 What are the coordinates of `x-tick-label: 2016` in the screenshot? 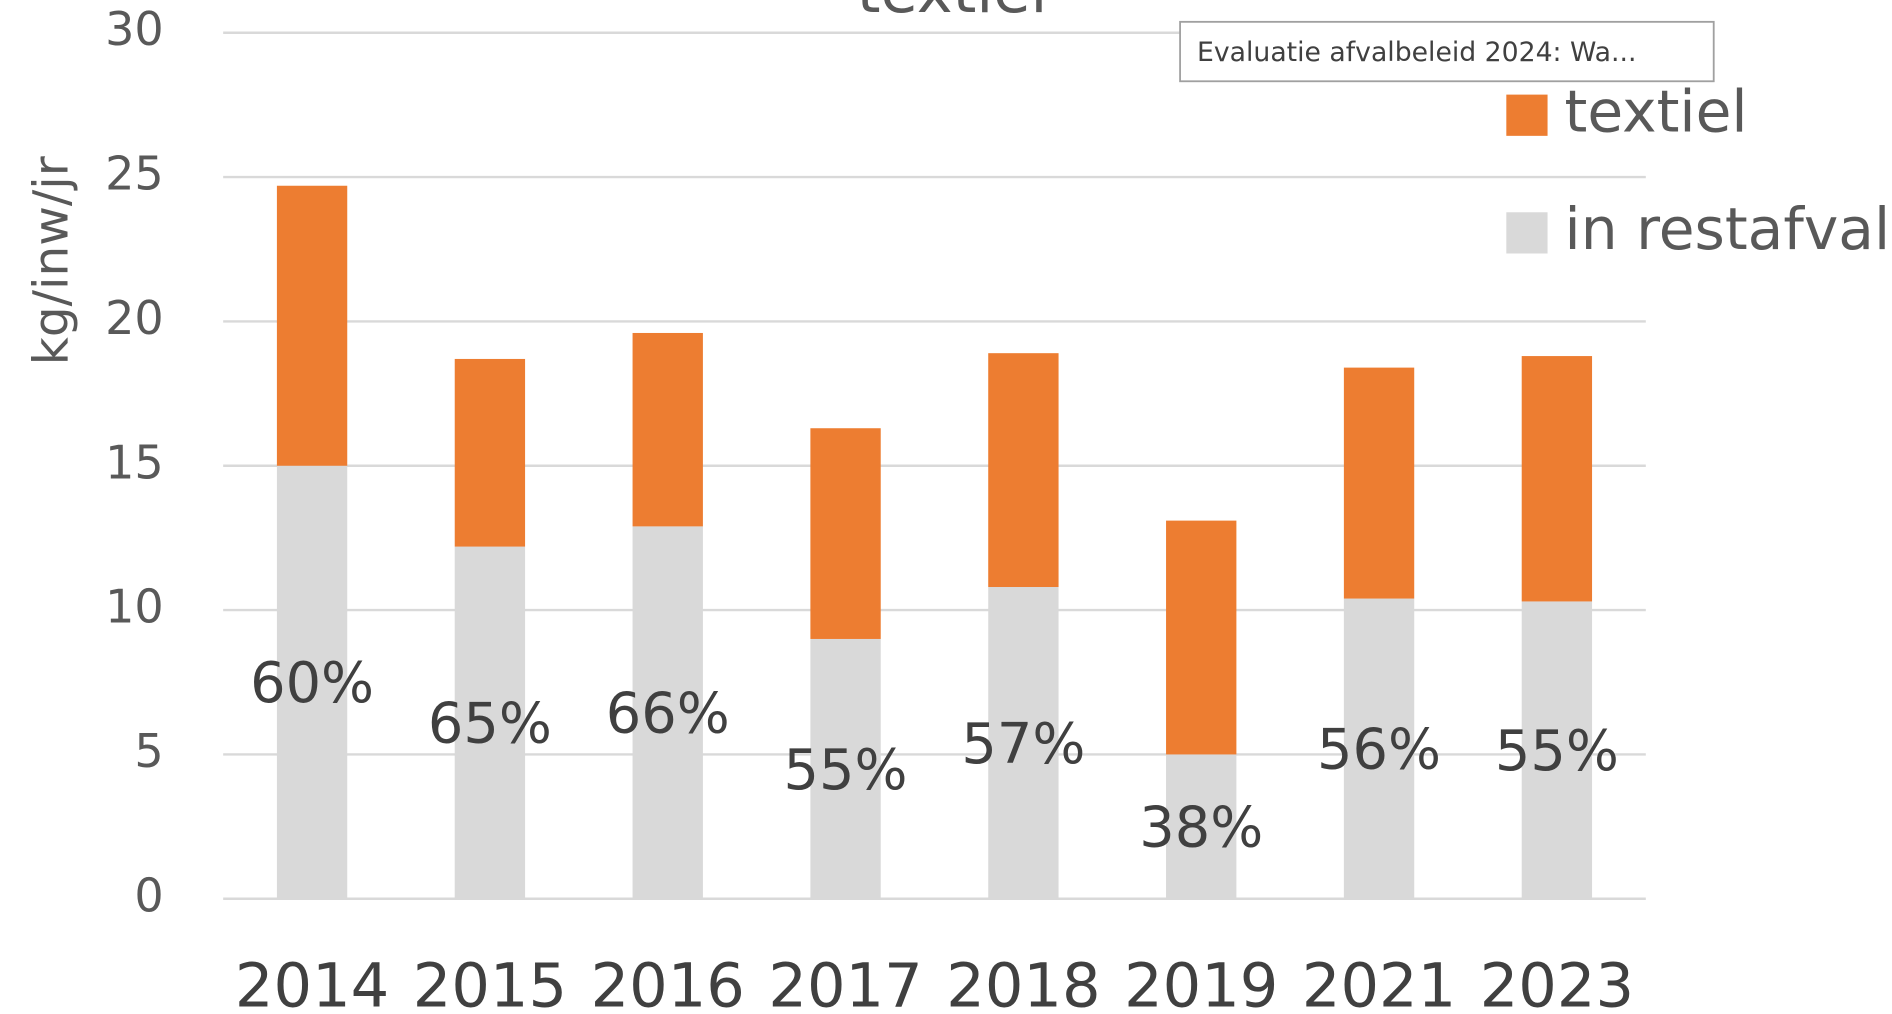 It's located at (668, 982).